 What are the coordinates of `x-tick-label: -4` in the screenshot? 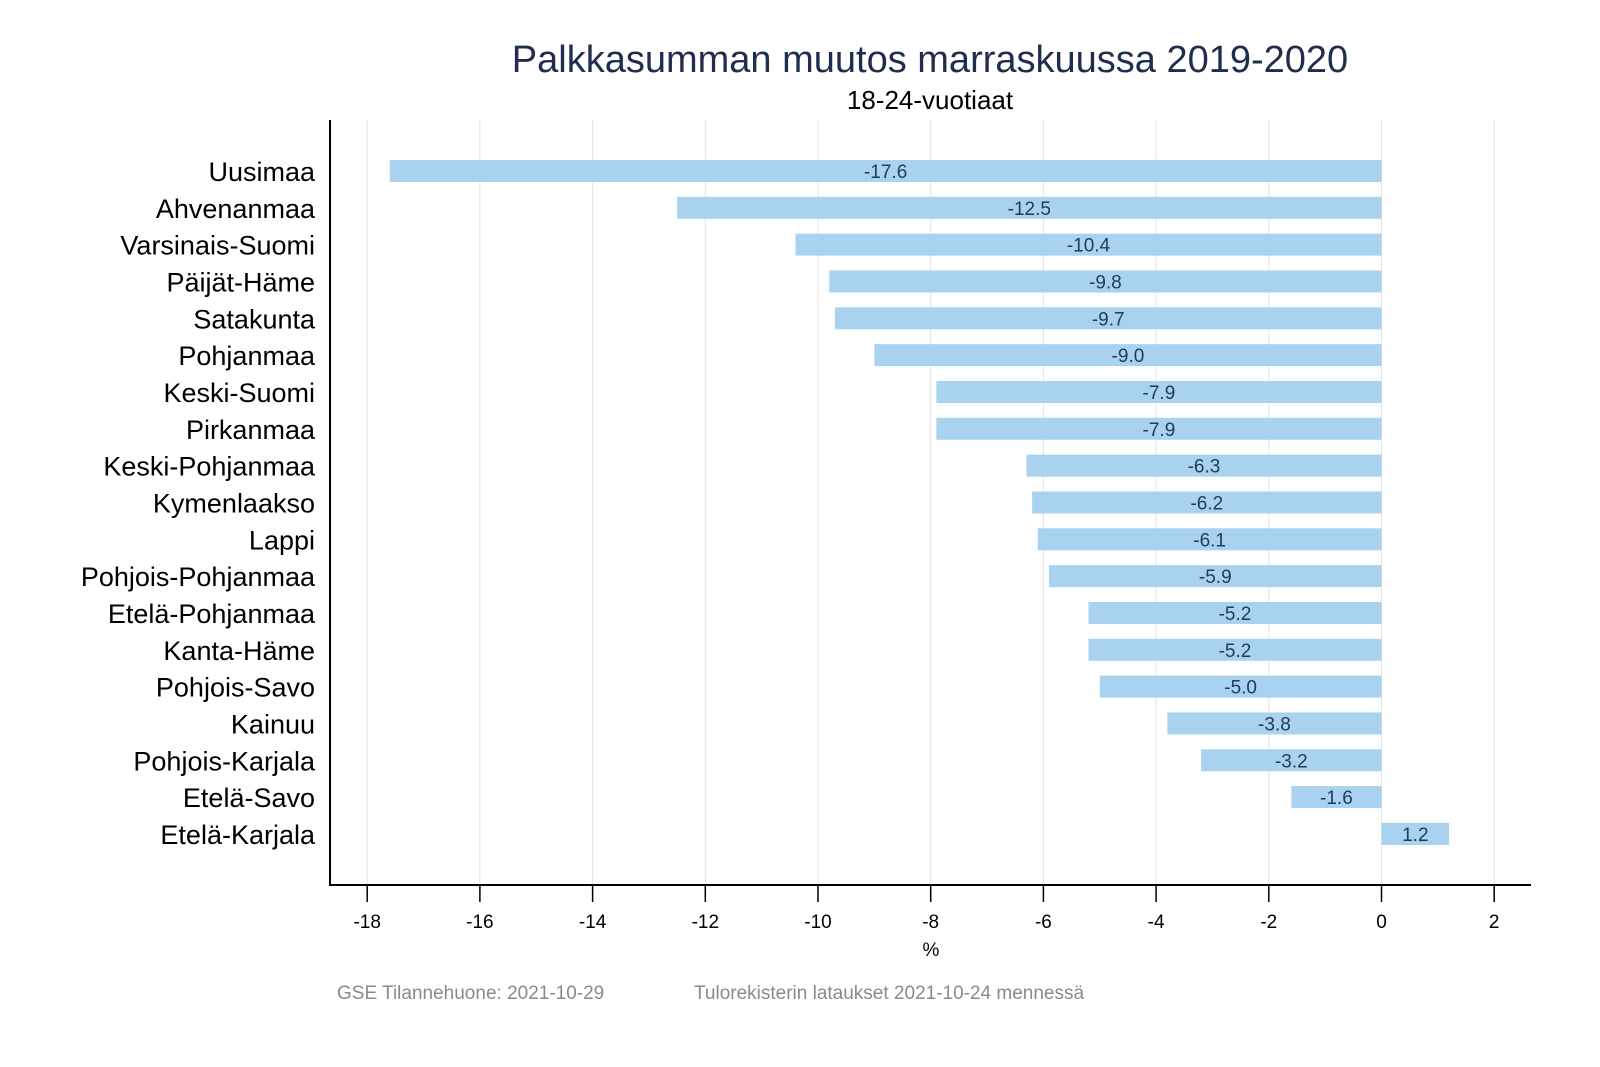 It's located at (1156, 922).